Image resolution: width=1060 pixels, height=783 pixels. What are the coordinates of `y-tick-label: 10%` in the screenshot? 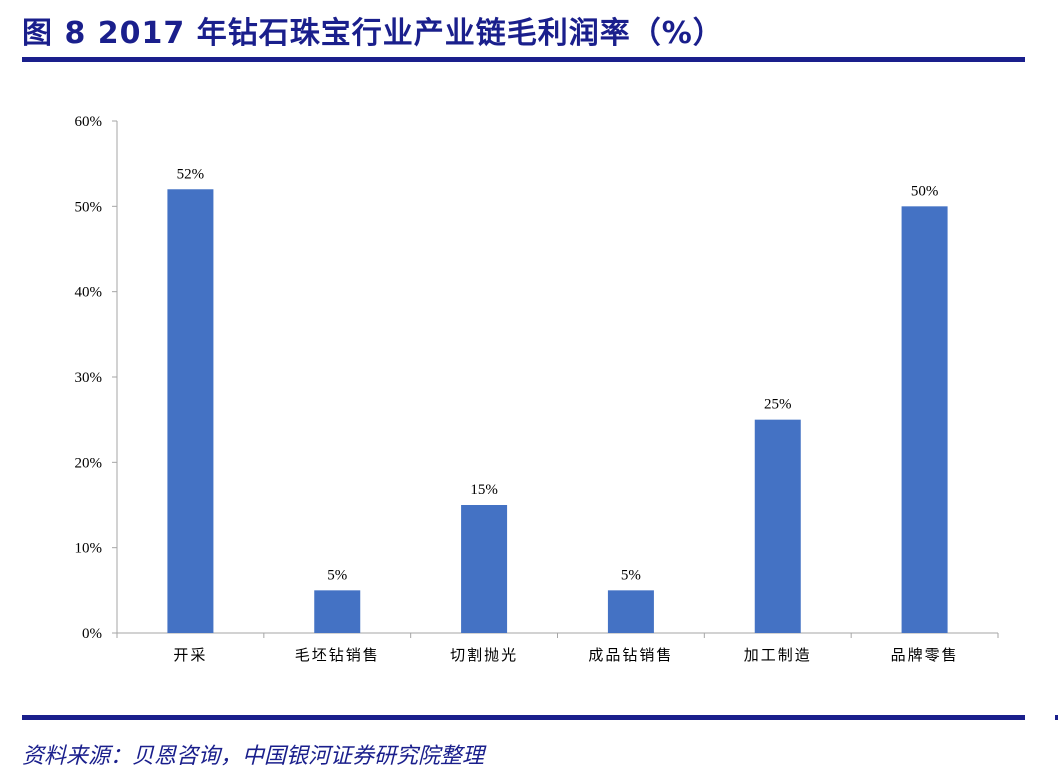 It's located at (89, 549).